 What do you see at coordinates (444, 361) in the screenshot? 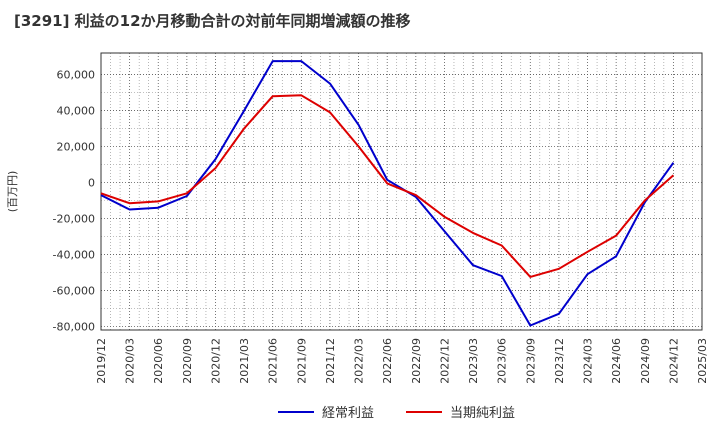
I see `x-tick-label: 2022/12` at bounding box center [444, 361].